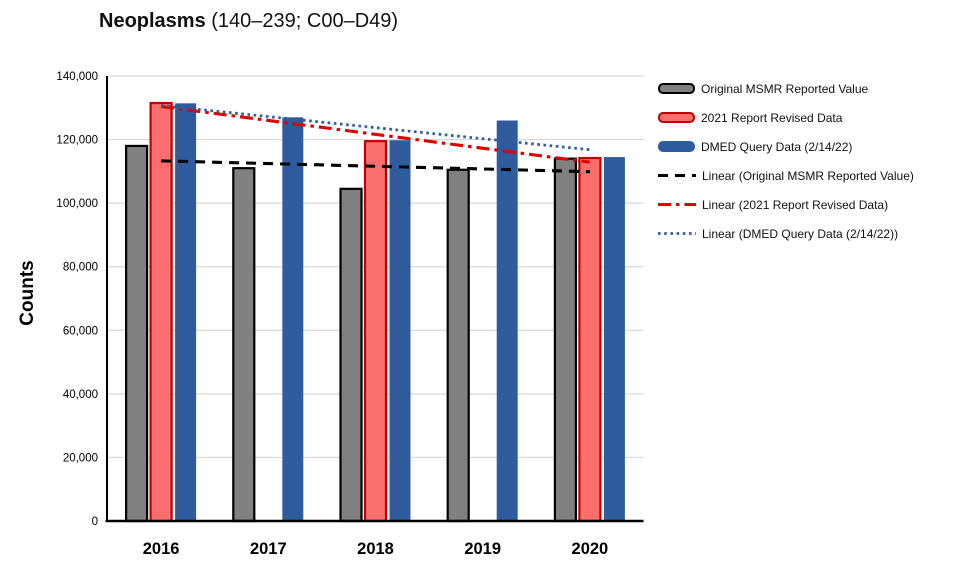 The image size is (975, 576). What do you see at coordinates (152, 21) in the screenshot?
I see `chart-title-main: Neoplasms` at bounding box center [152, 21].